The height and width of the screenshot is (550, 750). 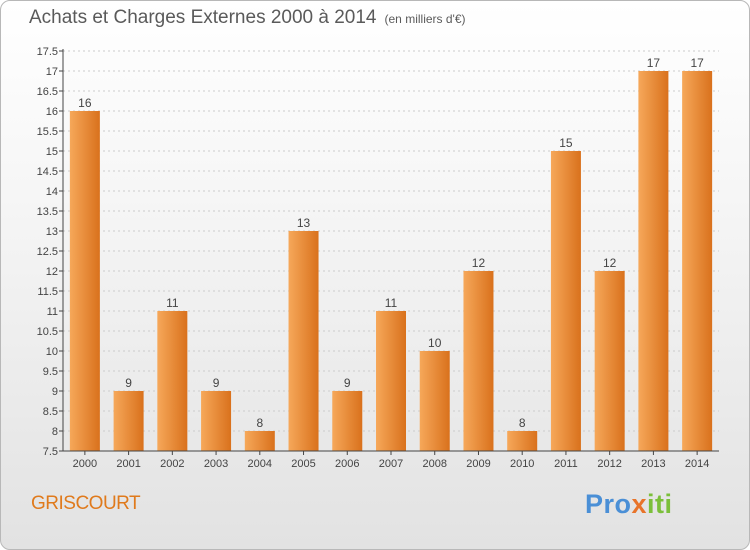 I want to click on y-tick-label: 14, so click(x=52, y=192).